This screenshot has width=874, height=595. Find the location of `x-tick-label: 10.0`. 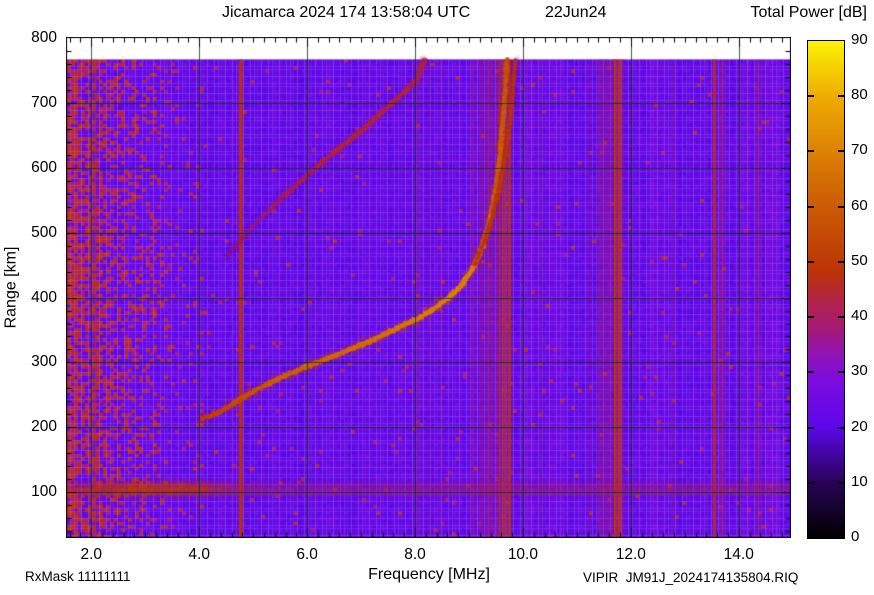

x-tick-label: 10.0 is located at coordinates (522, 554).